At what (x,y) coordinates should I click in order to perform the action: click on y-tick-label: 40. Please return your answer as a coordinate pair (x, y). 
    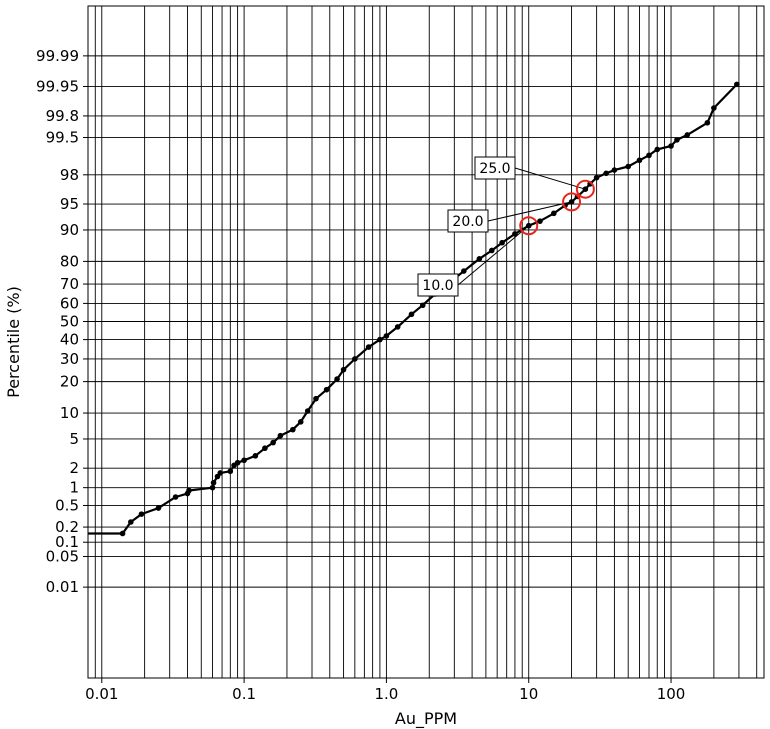
    Looking at the image, I should click on (69, 340).